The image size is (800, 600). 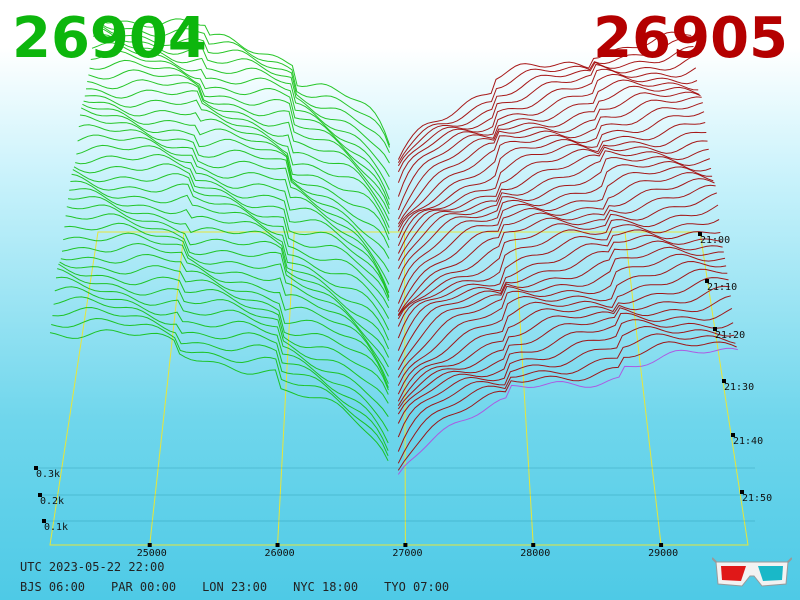 I want to click on x-tick-label: 29000, so click(x=663, y=553).